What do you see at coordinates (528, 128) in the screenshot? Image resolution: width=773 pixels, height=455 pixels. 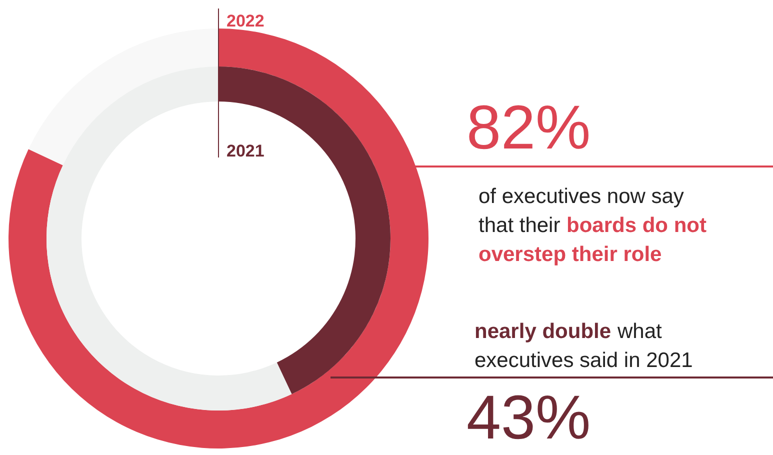 I see `text: 82%` at bounding box center [528, 128].